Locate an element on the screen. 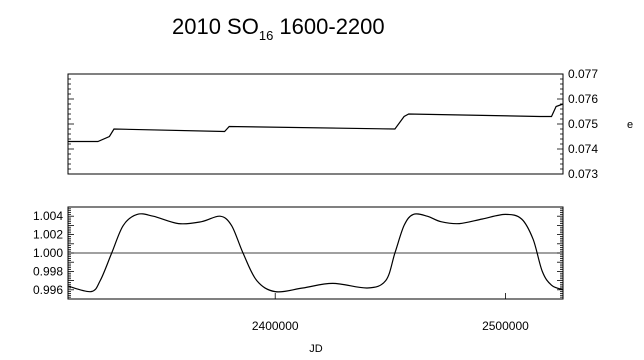  xtick-label: 2400000 is located at coordinates (275, 326).